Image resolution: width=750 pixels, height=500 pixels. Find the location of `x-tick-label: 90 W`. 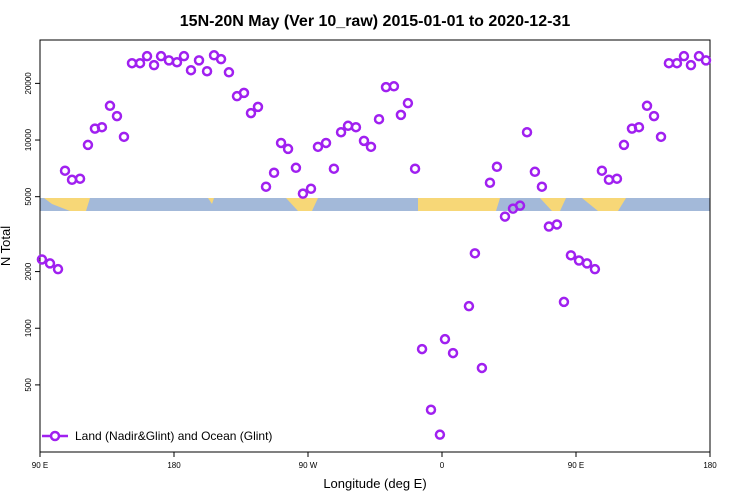

x-tick-label: 90 W is located at coordinates (308, 465).